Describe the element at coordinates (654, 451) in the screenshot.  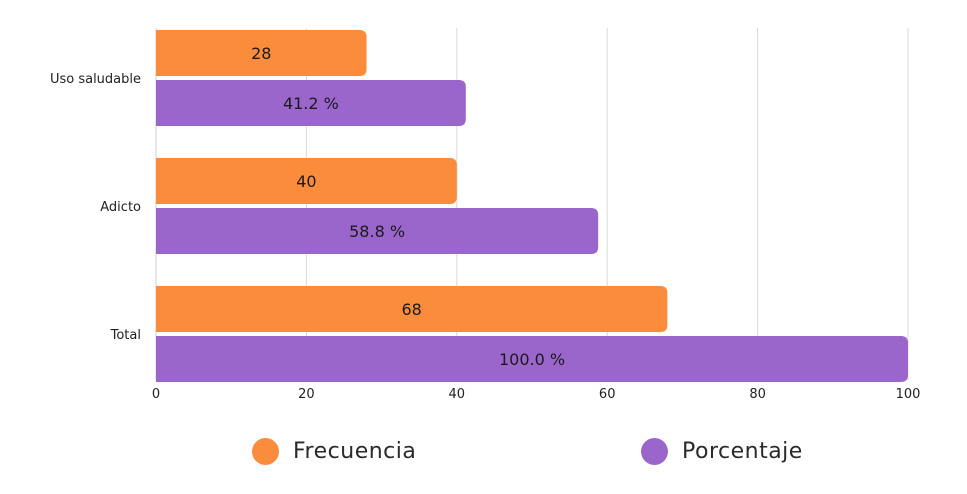
I see `legend-swatch-porcentaje` at that location.